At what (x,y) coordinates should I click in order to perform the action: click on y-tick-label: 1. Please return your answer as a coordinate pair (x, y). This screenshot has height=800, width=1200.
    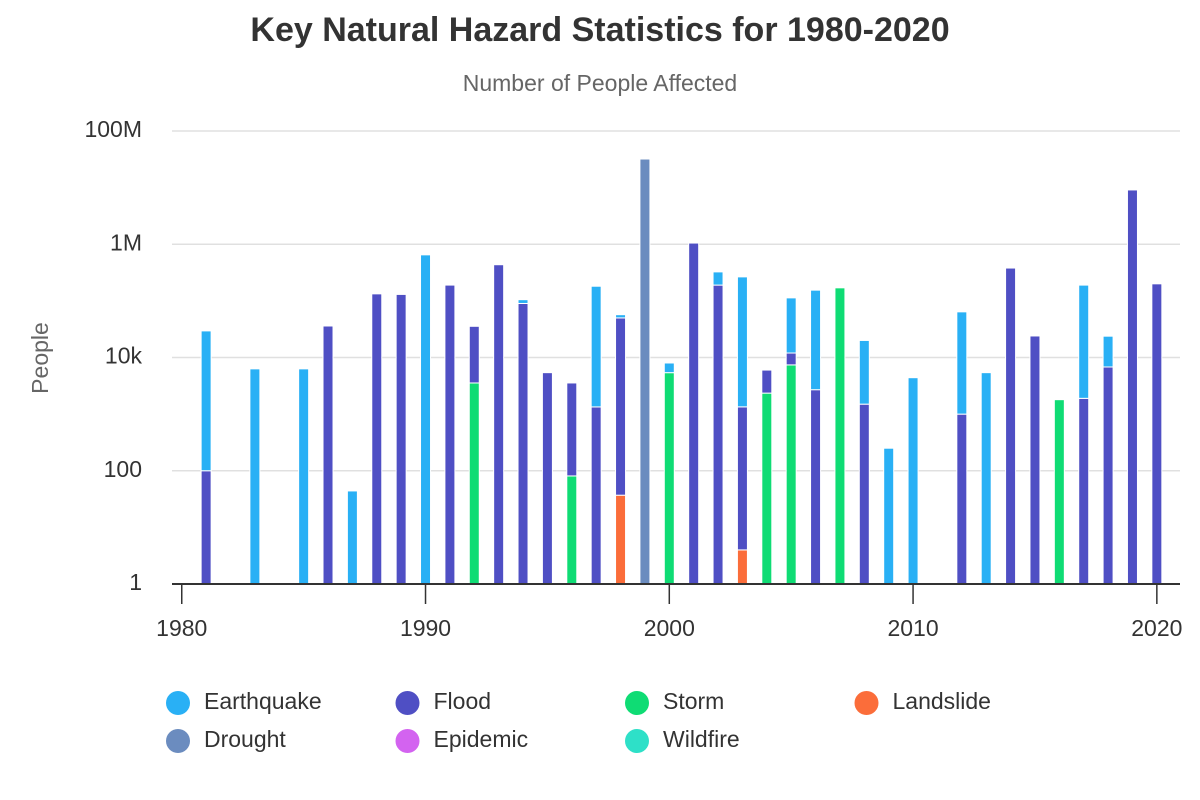
    Looking at the image, I should click on (135, 582).